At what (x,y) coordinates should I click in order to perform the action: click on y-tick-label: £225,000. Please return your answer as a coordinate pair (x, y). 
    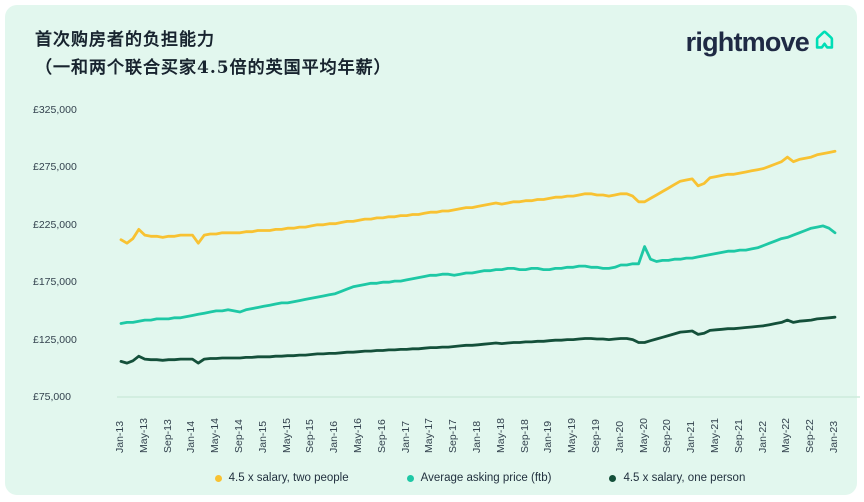
    Looking at the image, I should click on (55, 224).